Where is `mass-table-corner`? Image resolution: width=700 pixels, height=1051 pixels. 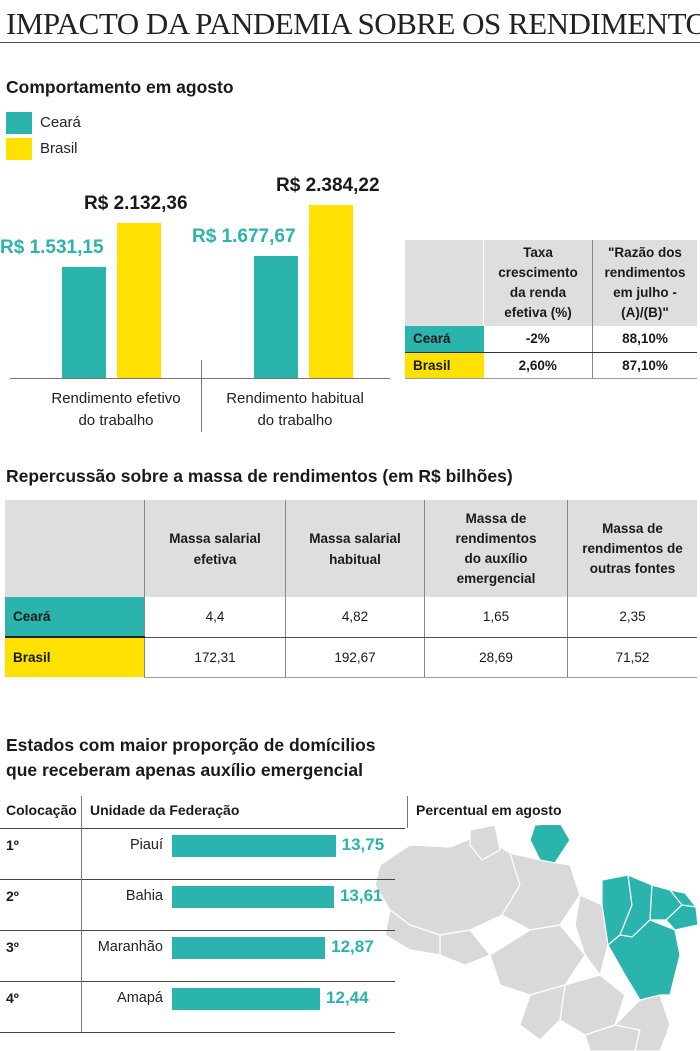 mass-table-corner is located at coordinates (75, 548).